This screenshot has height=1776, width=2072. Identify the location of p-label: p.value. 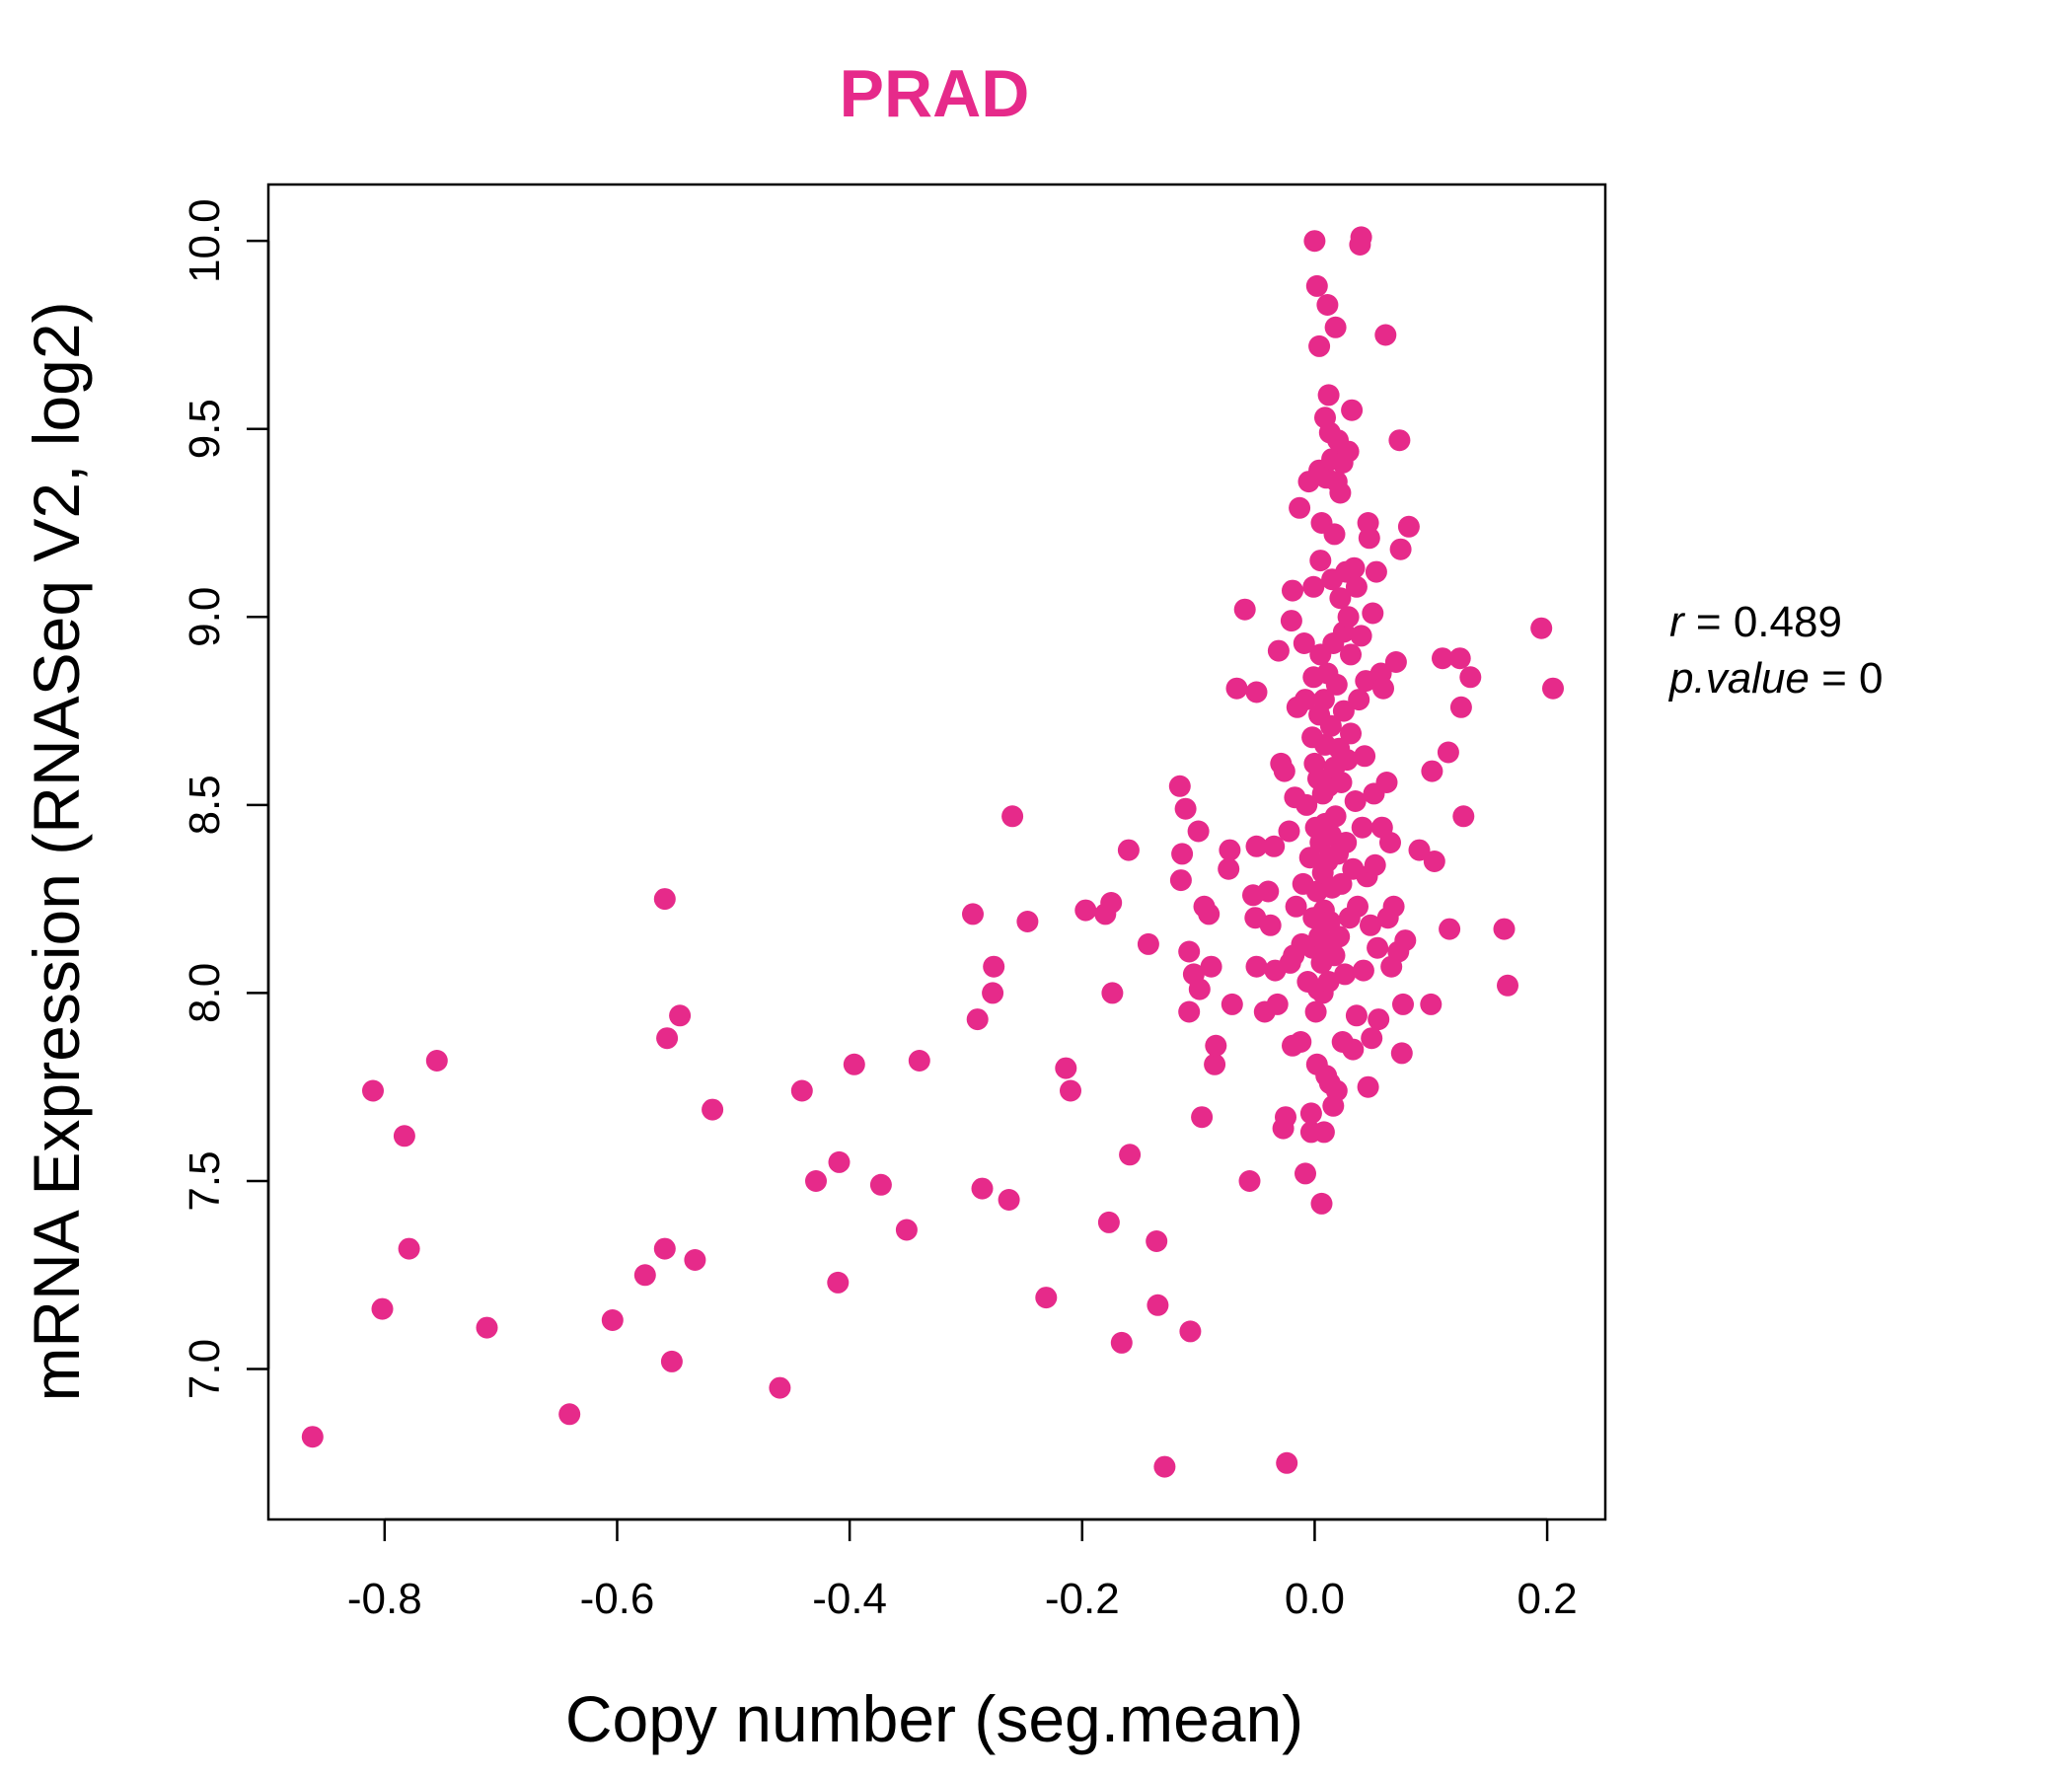
(1739, 679).